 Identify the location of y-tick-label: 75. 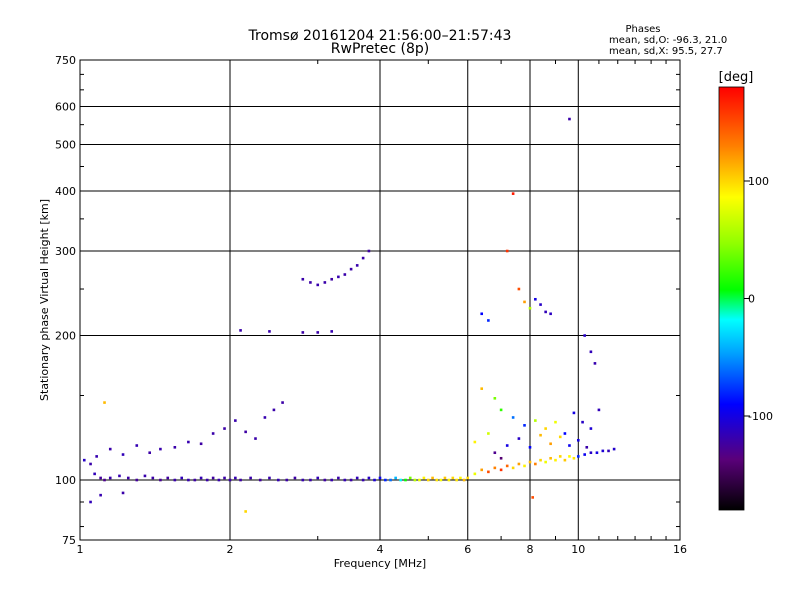
(69, 540).